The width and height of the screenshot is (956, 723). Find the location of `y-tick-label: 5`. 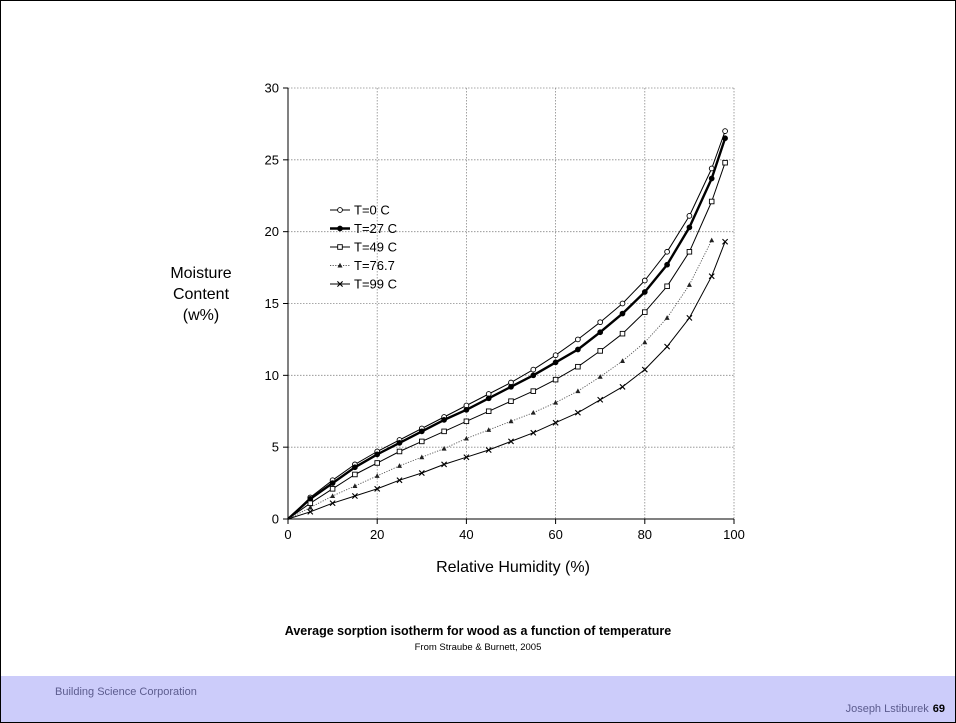

y-tick-label: 5 is located at coordinates (275, 447).